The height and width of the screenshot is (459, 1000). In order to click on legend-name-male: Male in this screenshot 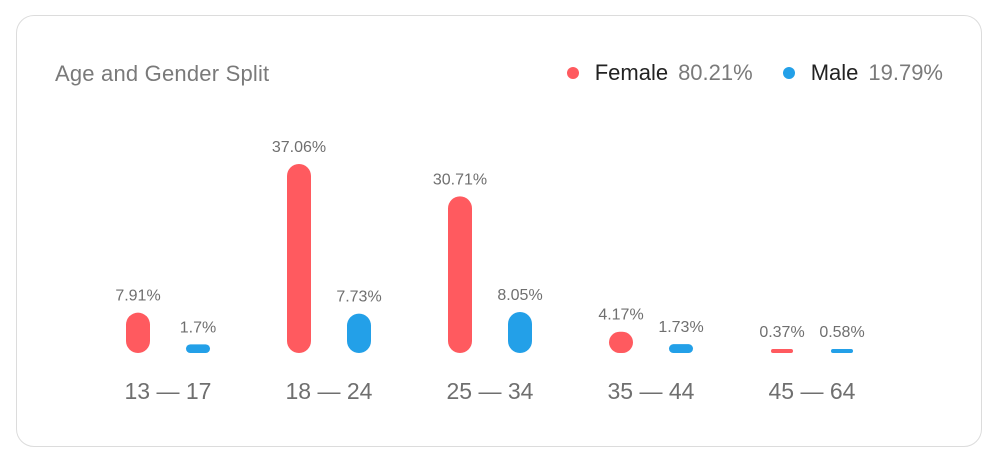, I will do `click(834, 72)`.